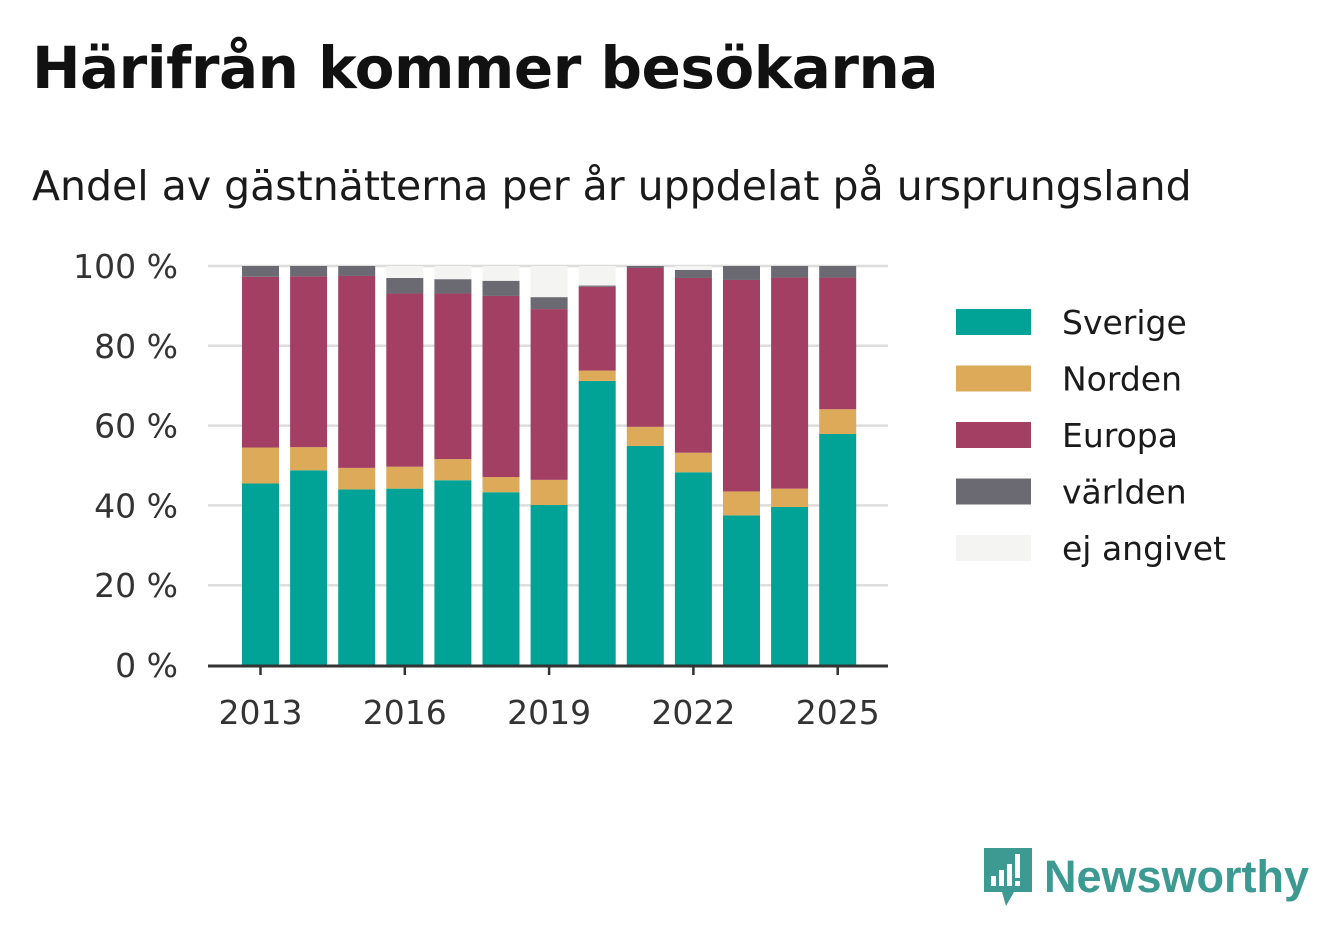  What do you see at coordinates (125, 266) in the screenshot?
I see `y-tick-label: 100 %` at bounding box center [125, 266].